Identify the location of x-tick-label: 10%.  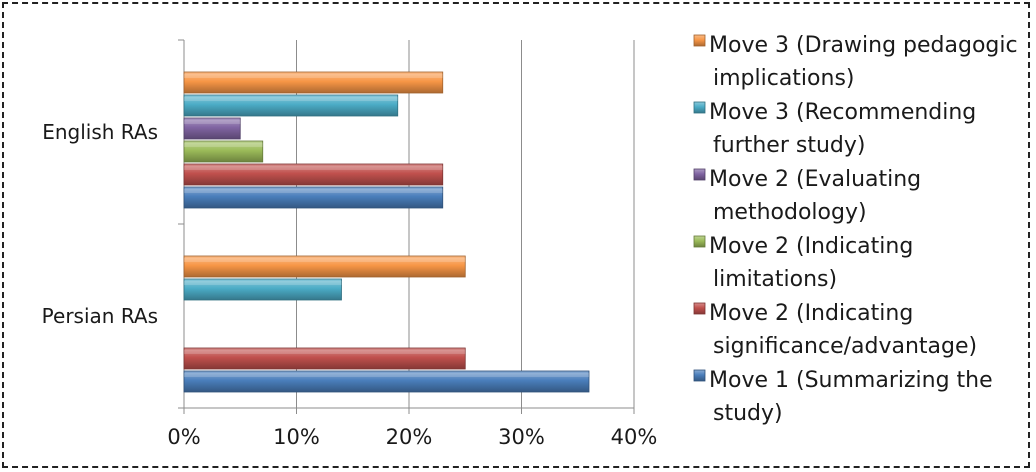
(296, 437).